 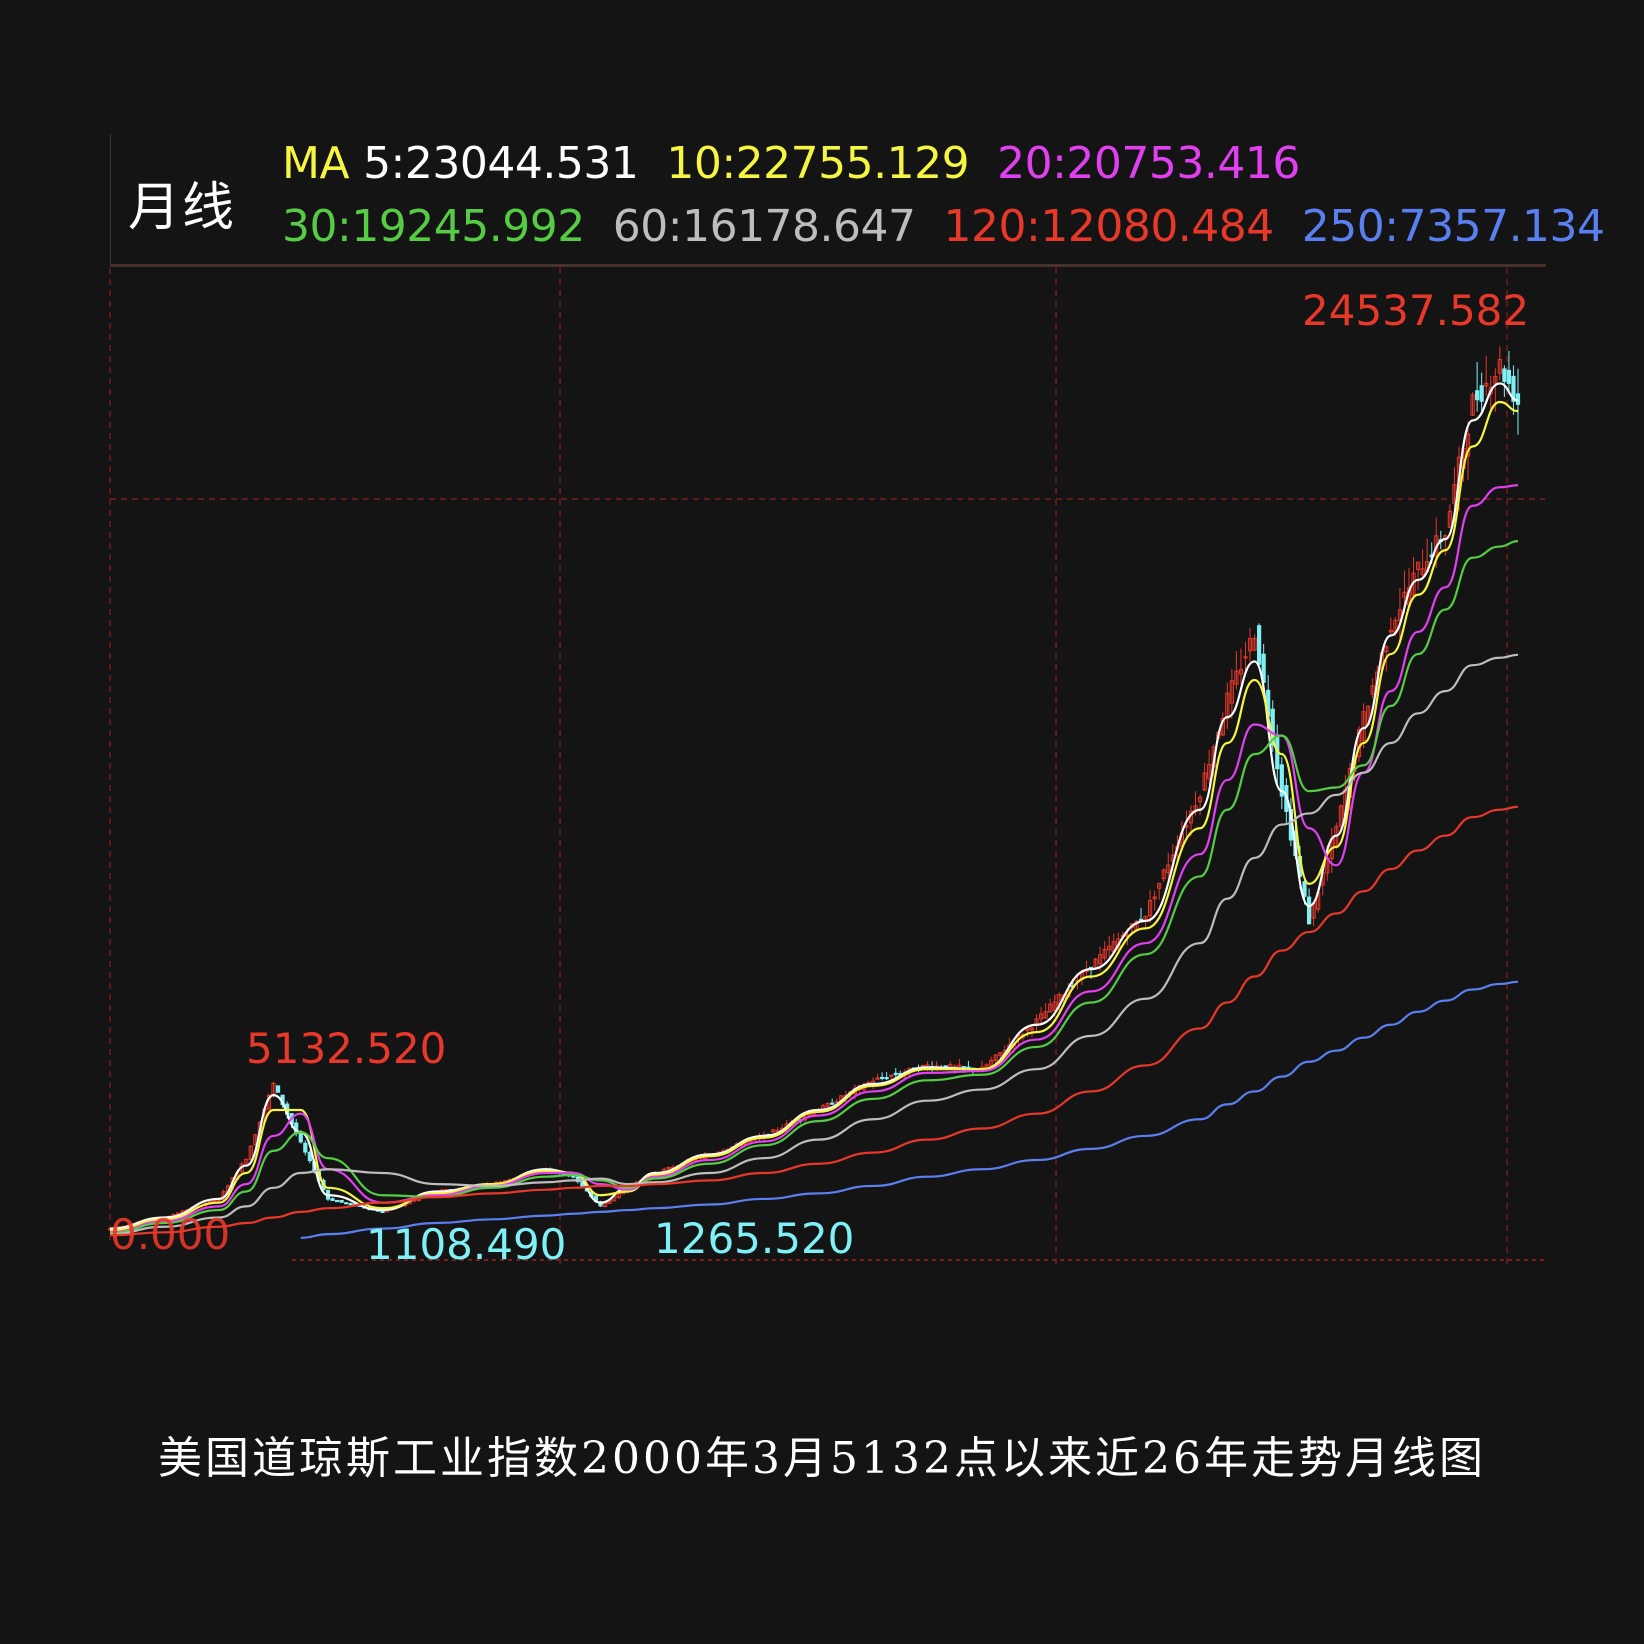 I want to click on high-latest-label: 24537.582, so click(x=1416, y=310).